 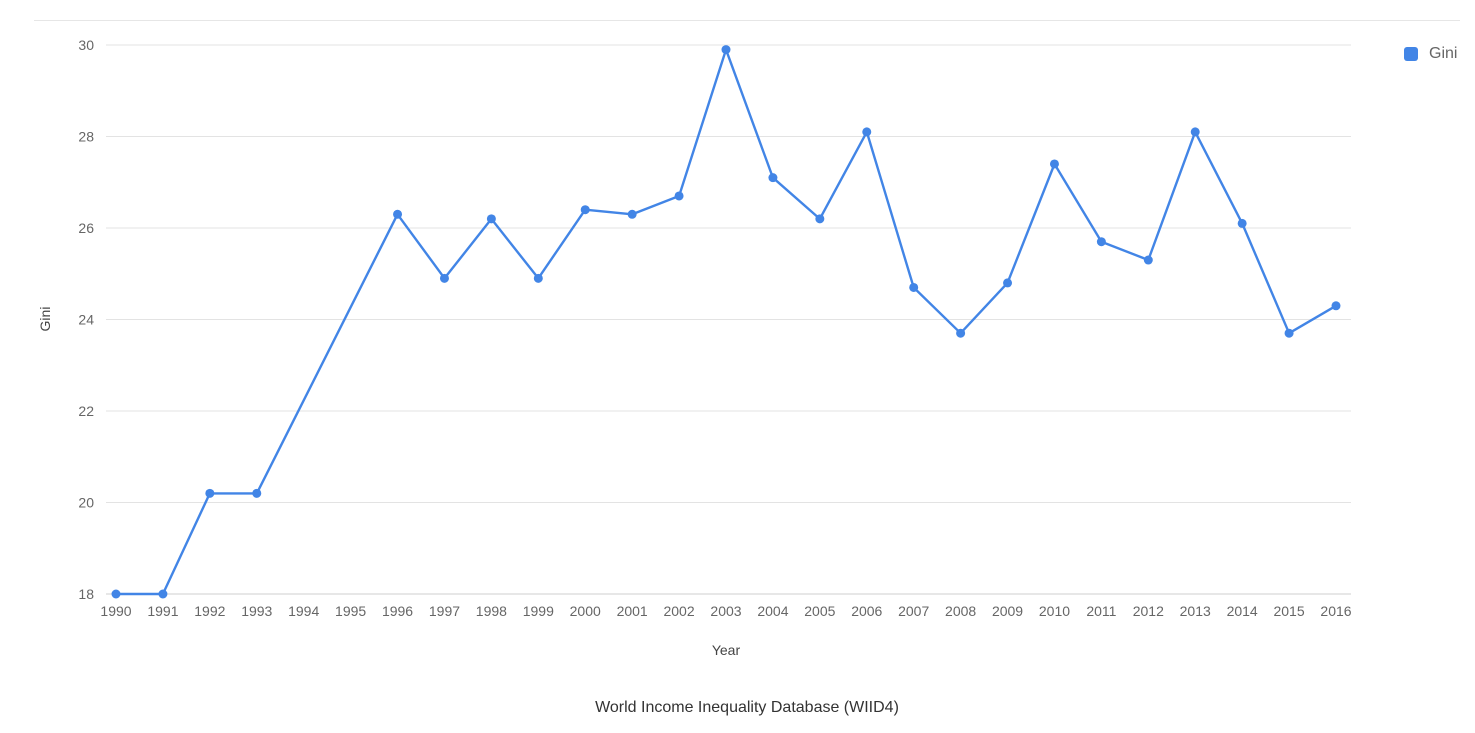 I want to click on x-tick-label: 2005, so click(x=819, y=611).